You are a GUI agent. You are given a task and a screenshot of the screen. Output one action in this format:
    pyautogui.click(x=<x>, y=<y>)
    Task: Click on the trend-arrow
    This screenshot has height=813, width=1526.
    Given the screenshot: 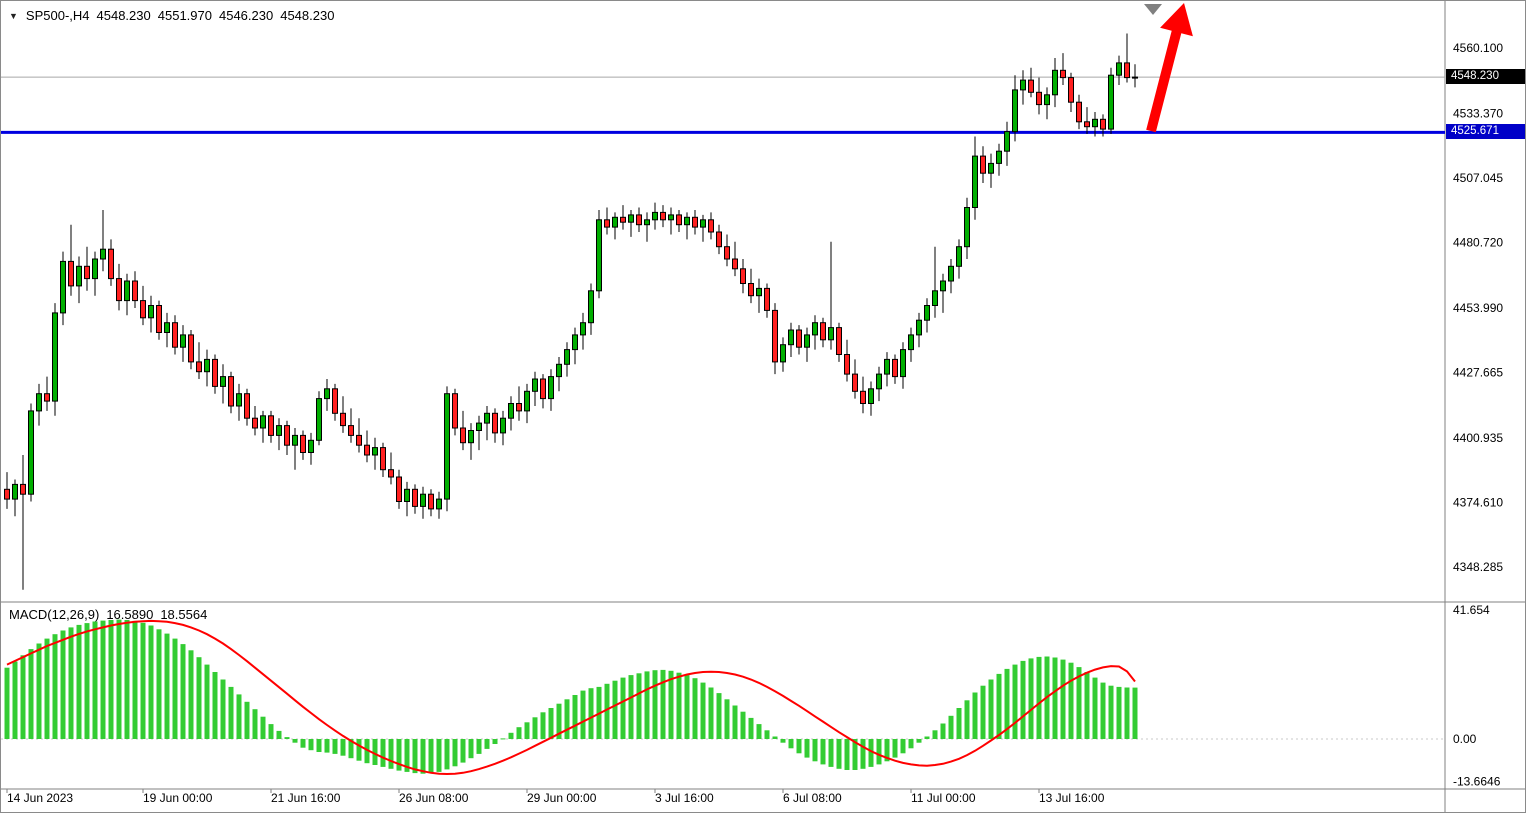 What is the action you would take?
    pyautogui.click(x=1169, y=68)
    